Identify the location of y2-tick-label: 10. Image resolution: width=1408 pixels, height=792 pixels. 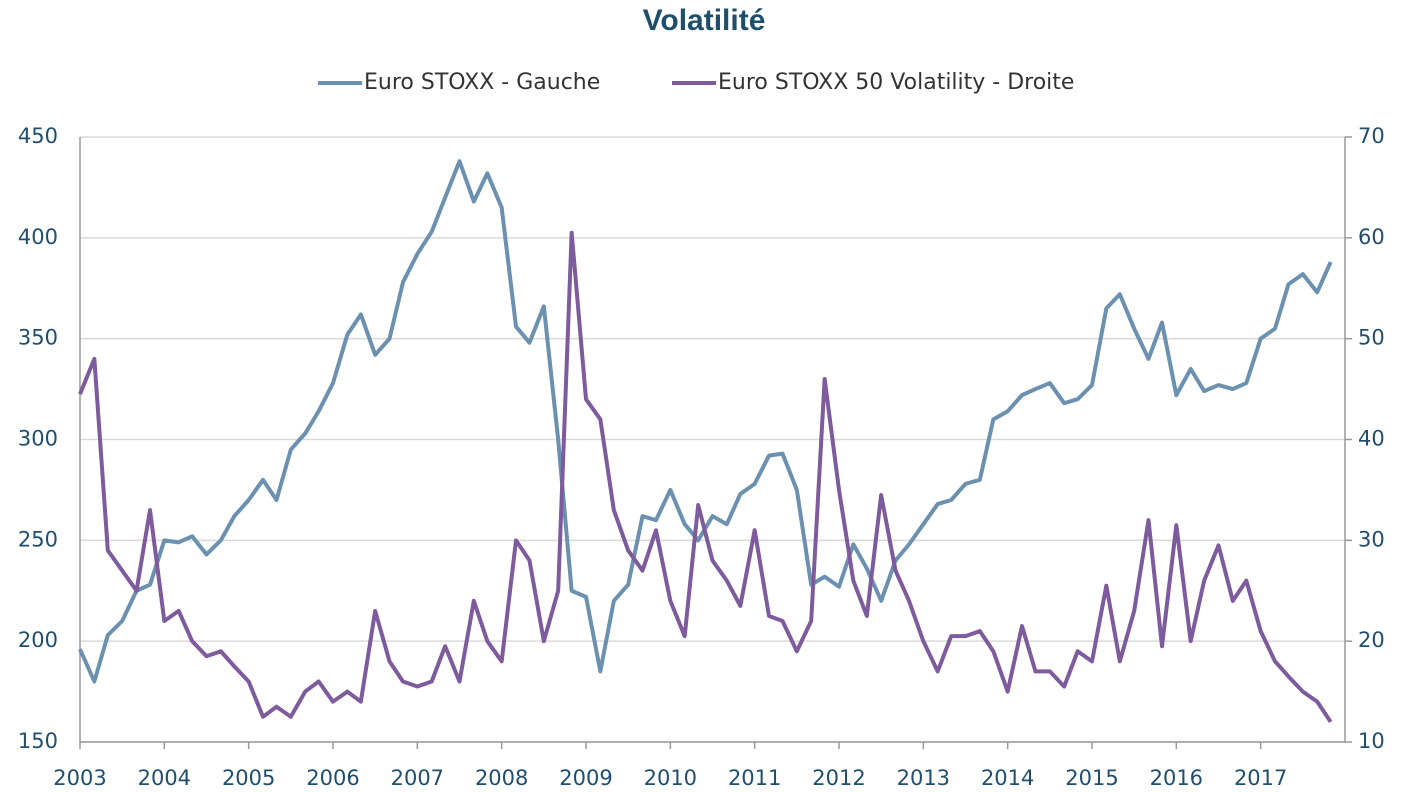
(1371, 741).